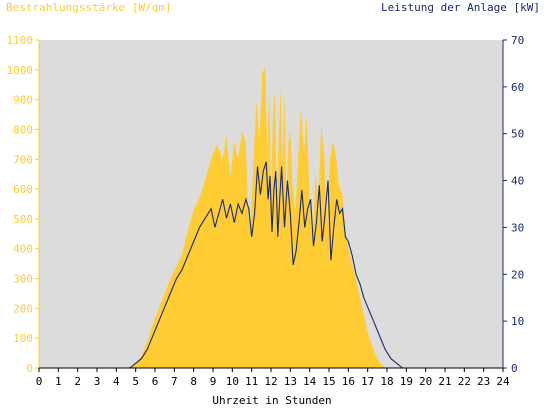  Describe the element at coordinates (23, 159) in the screenshot. I see `y-left-tick-label: 700` at that location.